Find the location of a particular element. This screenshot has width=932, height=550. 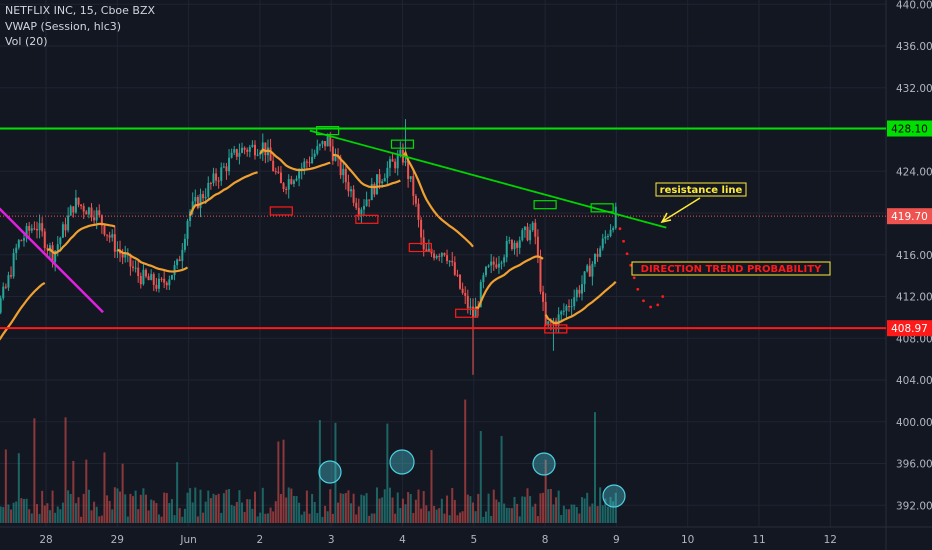

y-tick-label: 396.00 is located at coordinates (914, 465).